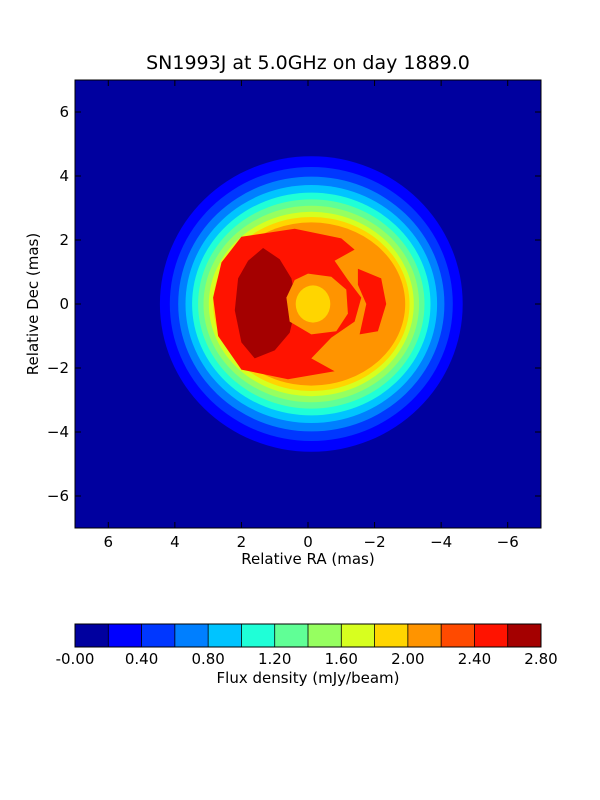  Describe the element at coordinates (64, 112) in the screenshot. I see `y-tick-label: 6` at that location.